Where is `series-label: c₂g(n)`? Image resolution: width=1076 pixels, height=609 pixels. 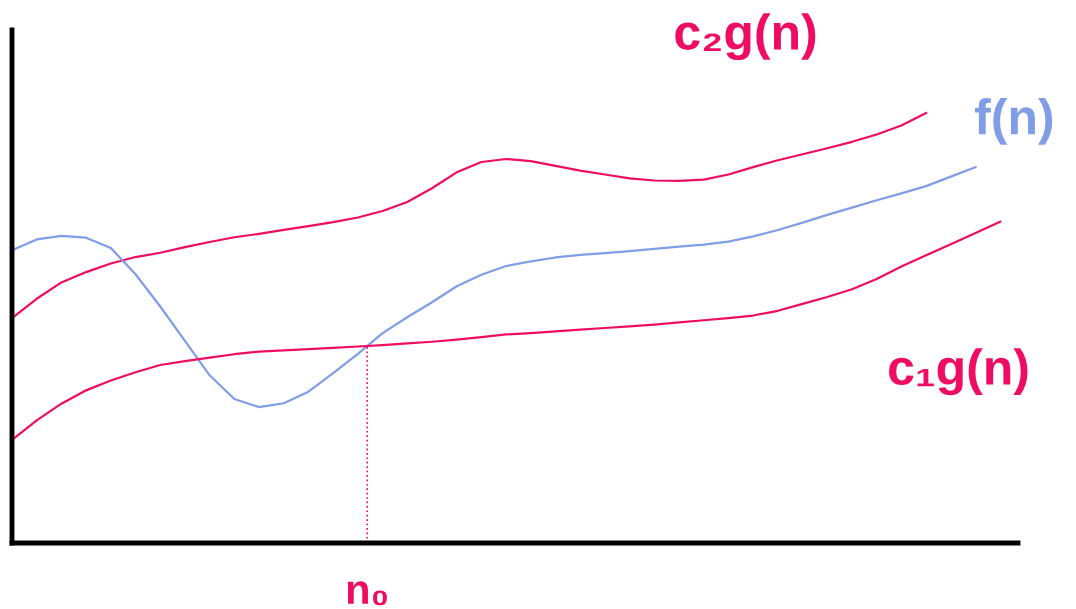 series-label: c₂g(n) is located at coordinates (745, 37).